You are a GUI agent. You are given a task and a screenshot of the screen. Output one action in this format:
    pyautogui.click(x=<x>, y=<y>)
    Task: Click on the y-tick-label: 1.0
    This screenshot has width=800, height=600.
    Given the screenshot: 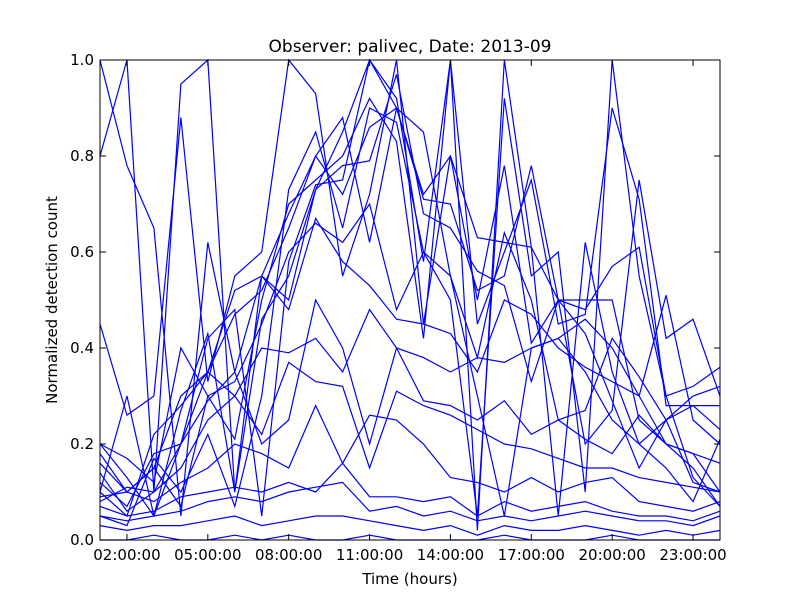 What is the action you would take?
    pyautogui.click(x=82, y=60)
    